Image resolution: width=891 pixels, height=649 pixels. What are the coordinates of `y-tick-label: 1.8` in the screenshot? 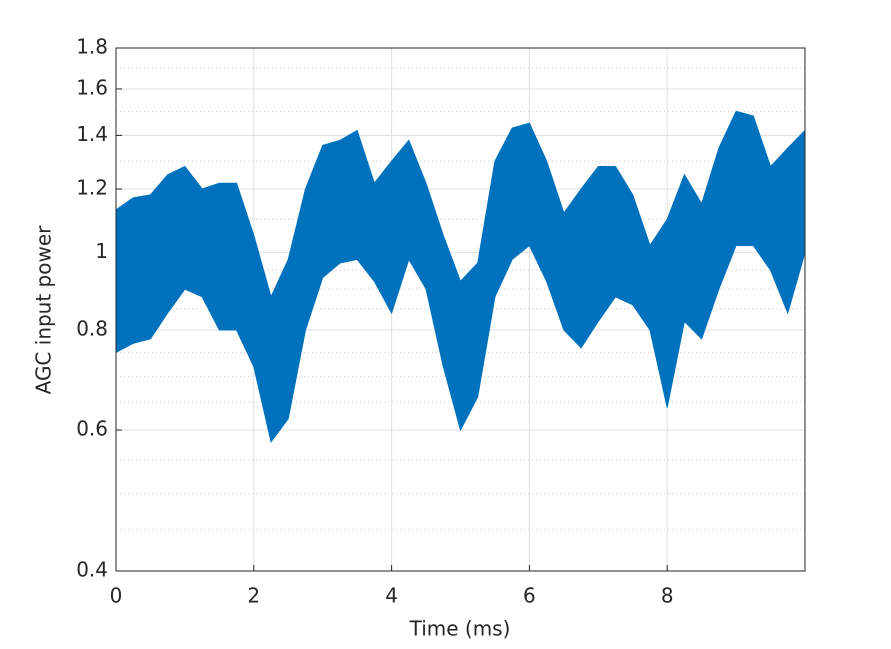 It's located at (92, 47).